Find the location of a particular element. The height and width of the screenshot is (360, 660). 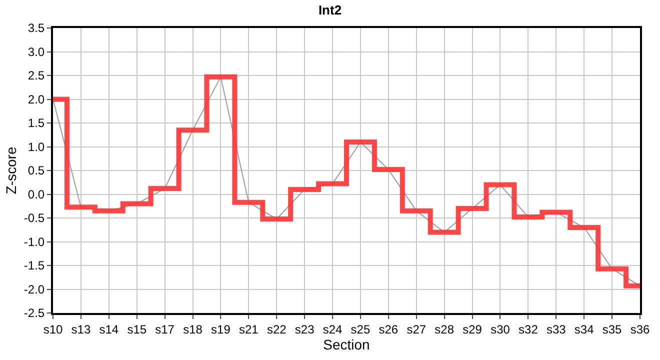

x-tick-label: s32 is located at coordinates (528, 329).